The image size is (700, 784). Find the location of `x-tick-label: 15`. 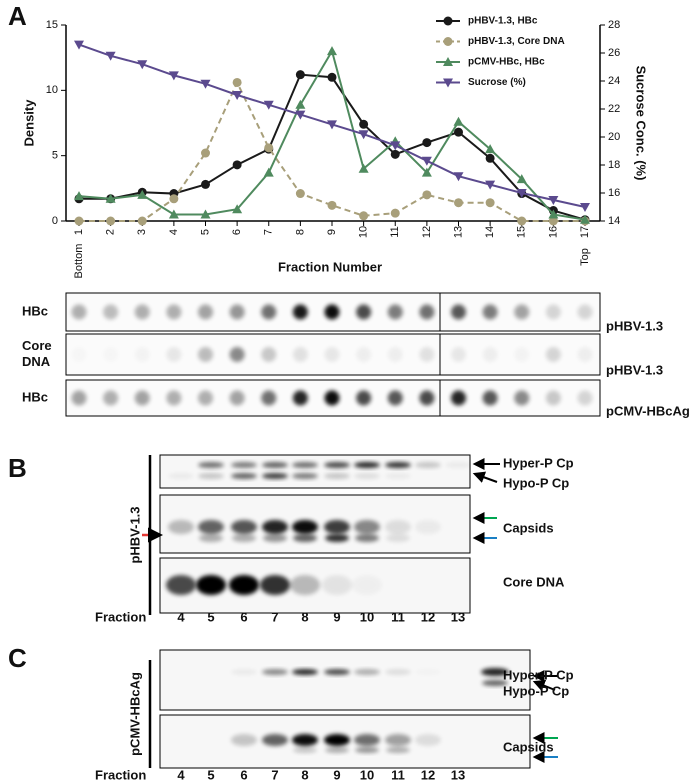

x-tick-label: 15 is located at coordinates (522, 232).